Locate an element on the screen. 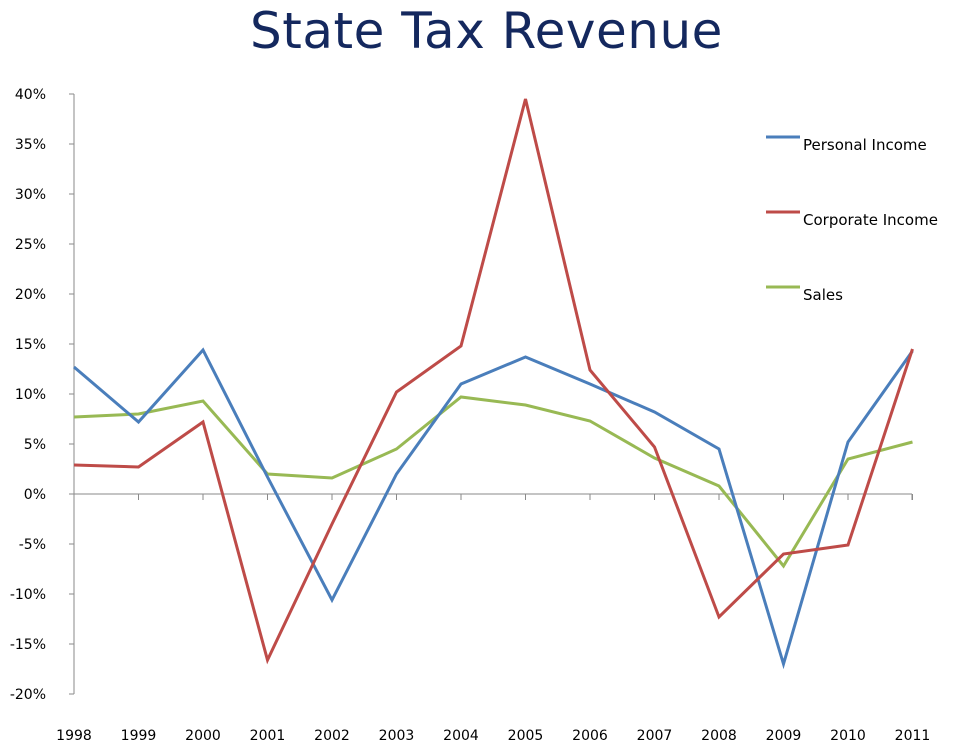 Image resolution: width=973 pixels, height=746 pixels. y-tick-label: 40% is located at coordinates (30, 95).